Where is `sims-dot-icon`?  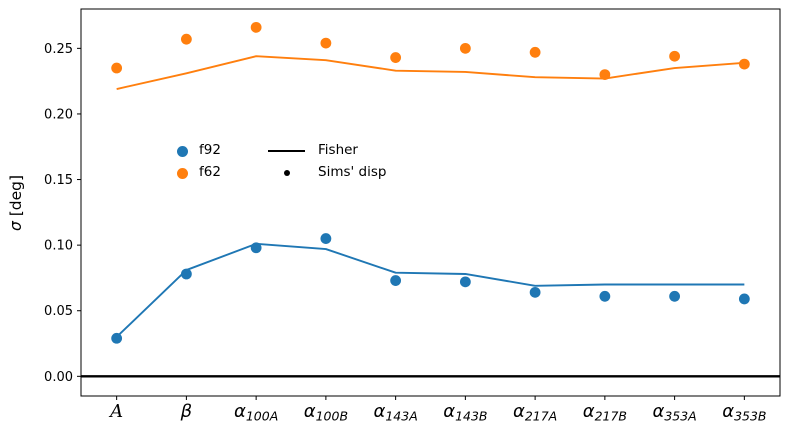
sims-dot-icon is located at coordinates (286, 173).